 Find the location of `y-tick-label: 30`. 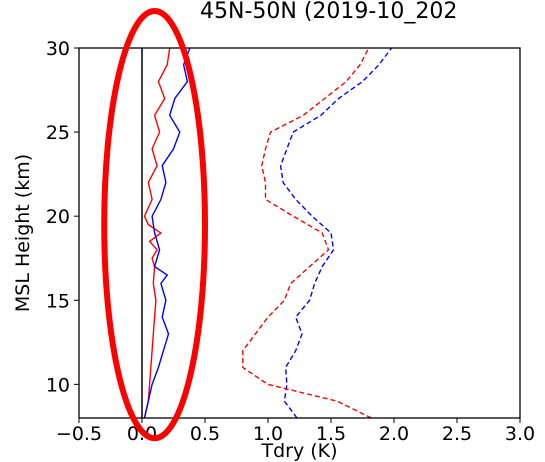

y-tick-label: 30 is located at coordinates (58, 49).